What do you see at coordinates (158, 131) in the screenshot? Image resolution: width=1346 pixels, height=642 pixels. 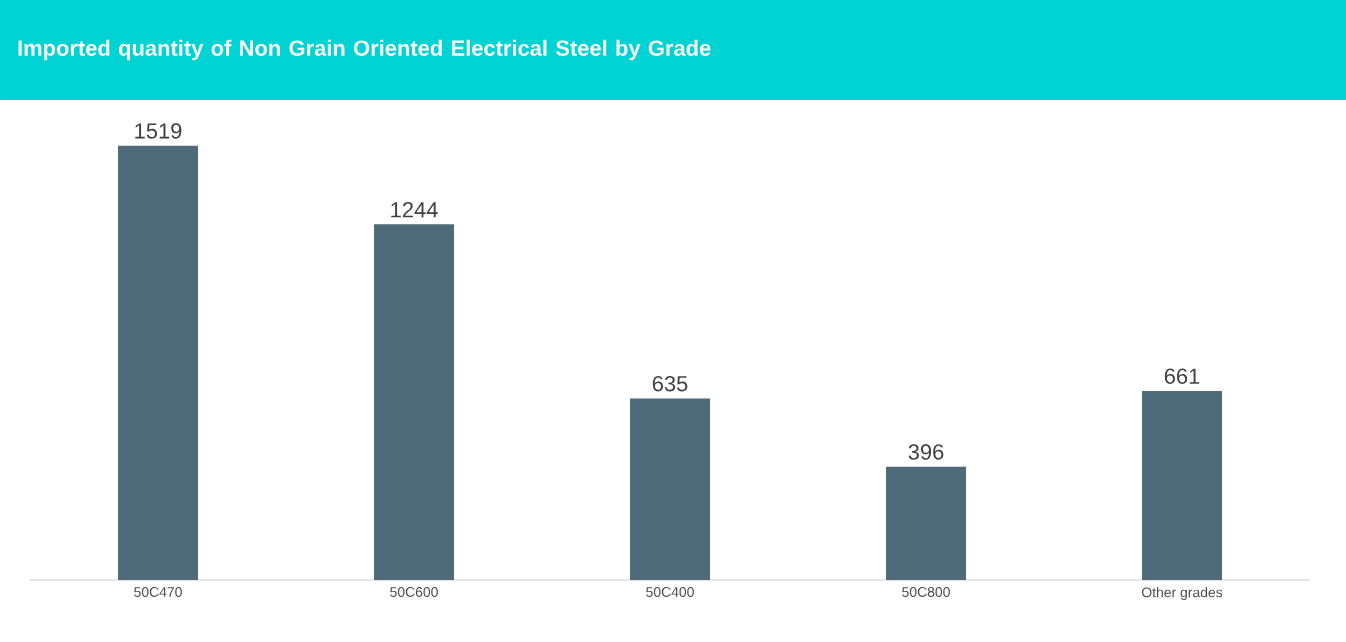 I see `data-label: 1519` at bounding box center [158, 131].